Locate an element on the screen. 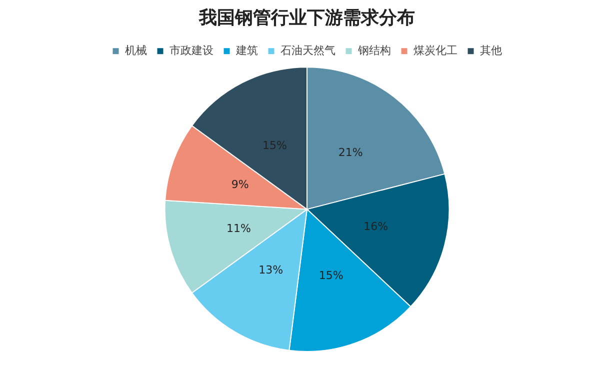 Image resolution: width=614 pixels, height=372 pixels. legend-label: 市政建设 is located at coordinates (191, 50).